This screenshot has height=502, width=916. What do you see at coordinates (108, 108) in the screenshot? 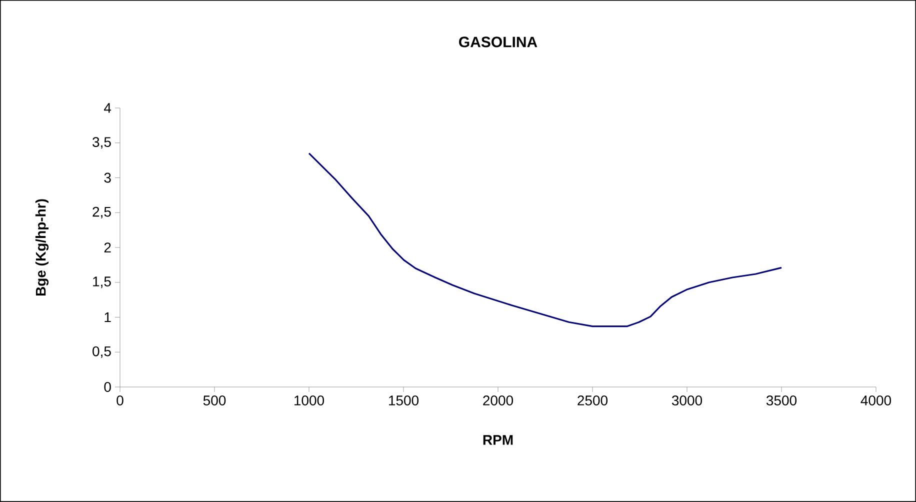
I see `y-tick-label: 4` at bounding box center [108, 108].